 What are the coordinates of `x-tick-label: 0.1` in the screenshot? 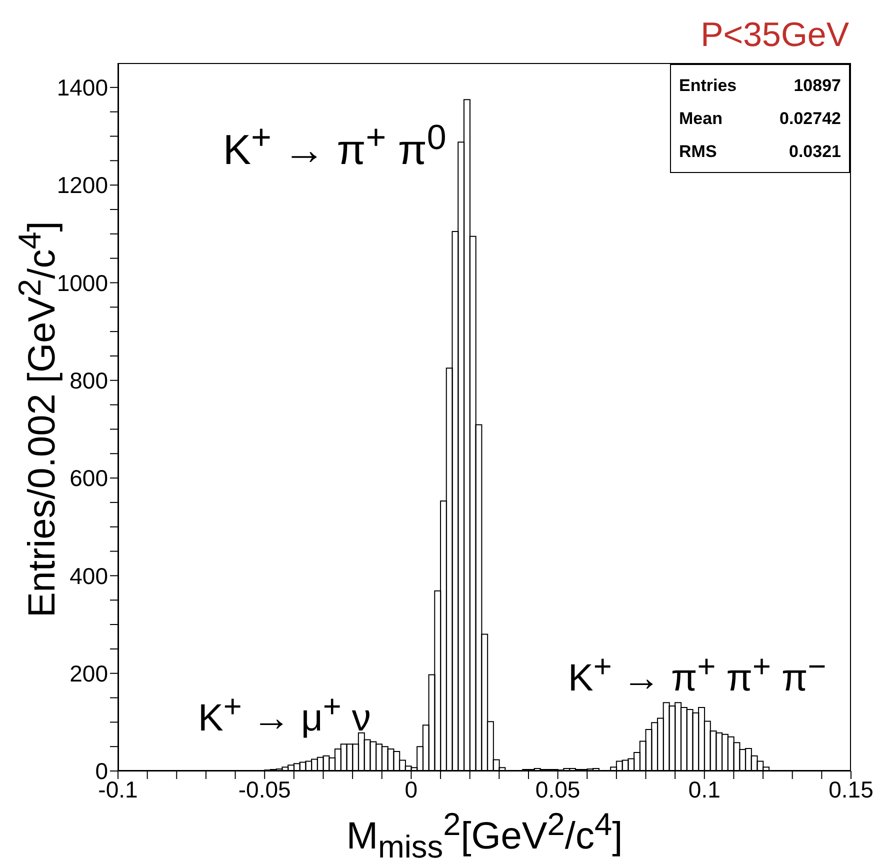 It's located at (704, 789).